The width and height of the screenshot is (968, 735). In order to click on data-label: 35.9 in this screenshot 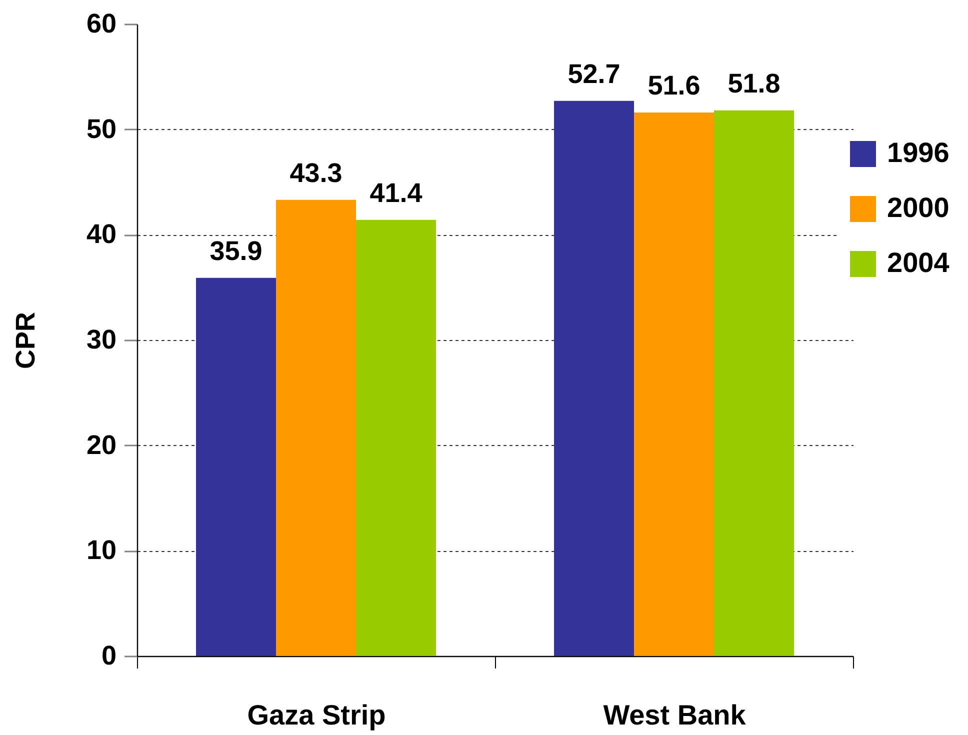, I will do `click(236, 251)`.